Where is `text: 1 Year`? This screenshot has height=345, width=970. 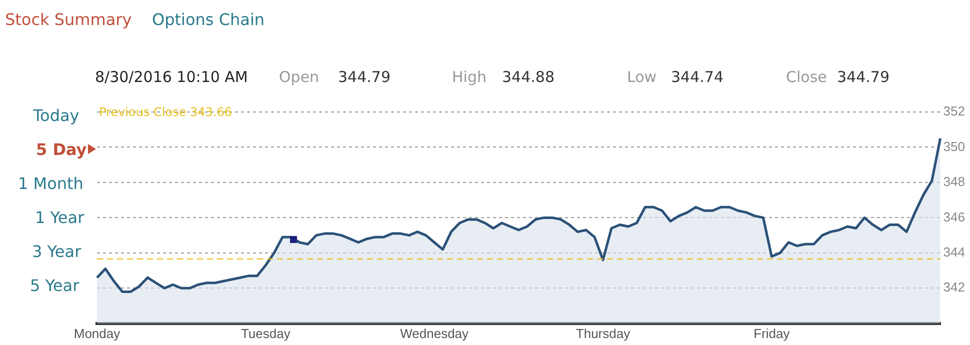
text: 1 Year is located at coordinates (59, 217).